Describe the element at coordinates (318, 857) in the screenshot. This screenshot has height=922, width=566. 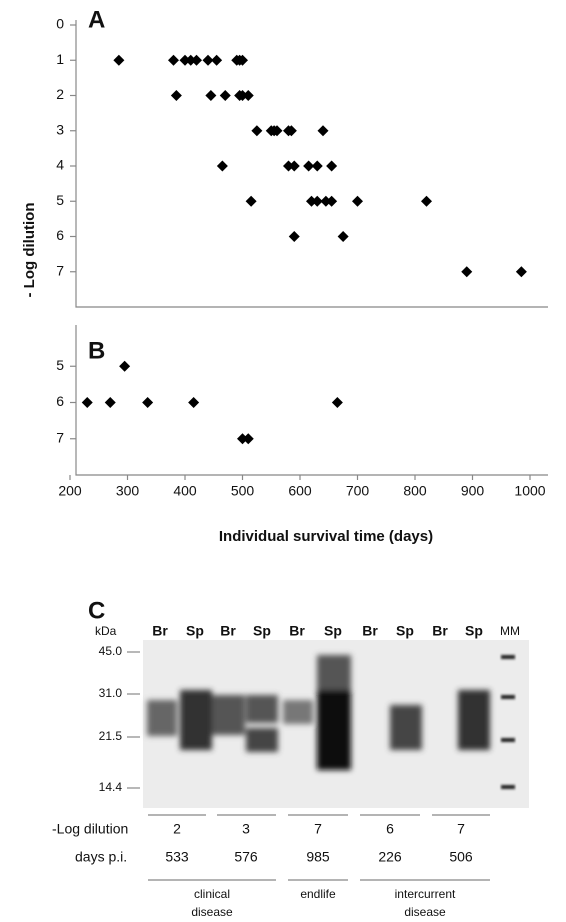
I see `days: 985` at that location.